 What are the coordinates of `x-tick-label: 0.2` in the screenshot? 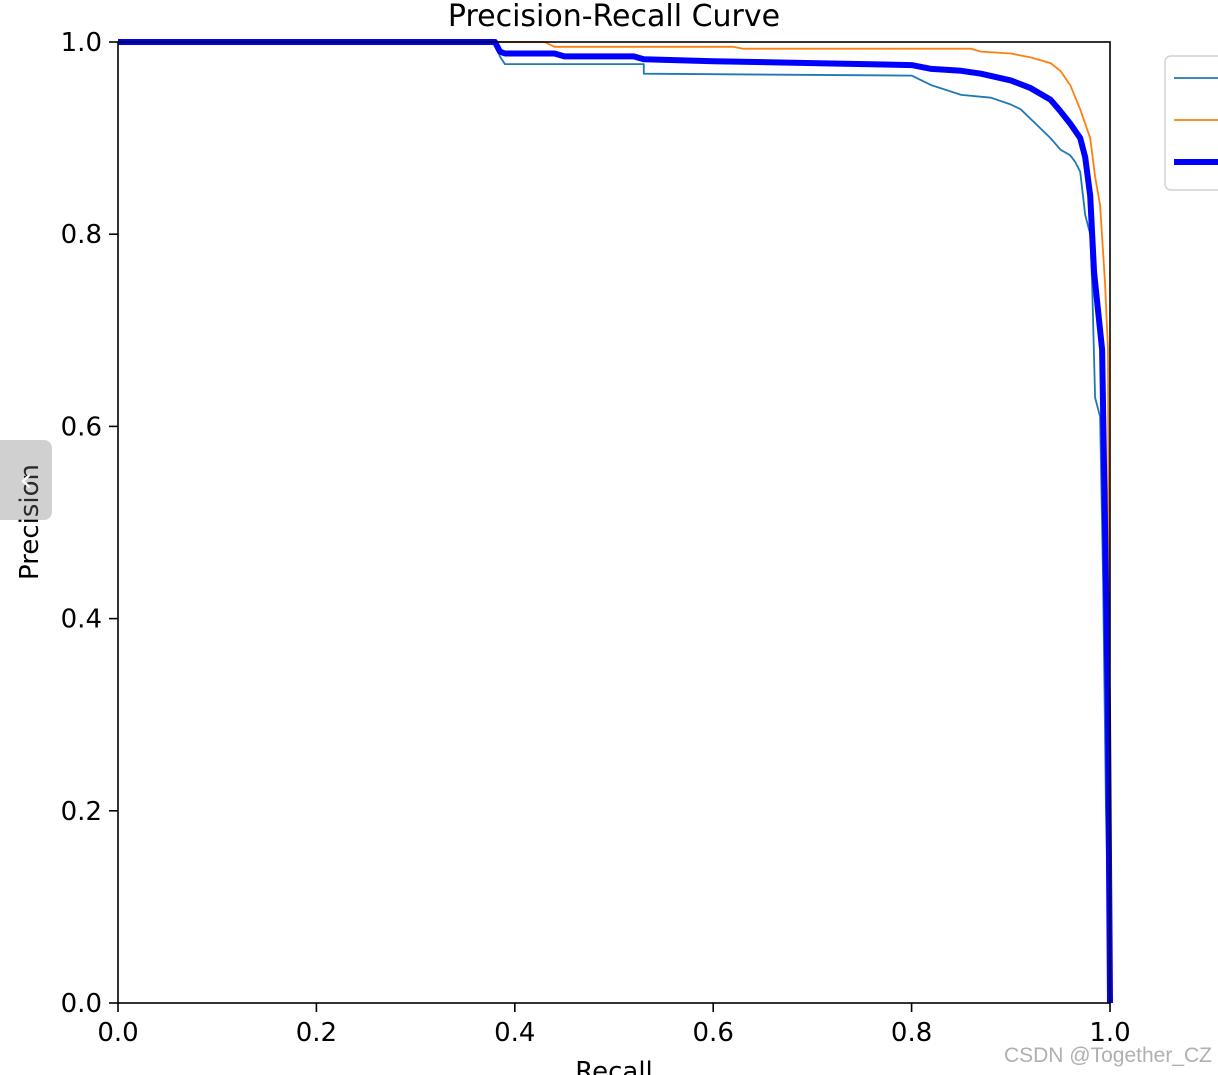 It's located at (316, 1033).